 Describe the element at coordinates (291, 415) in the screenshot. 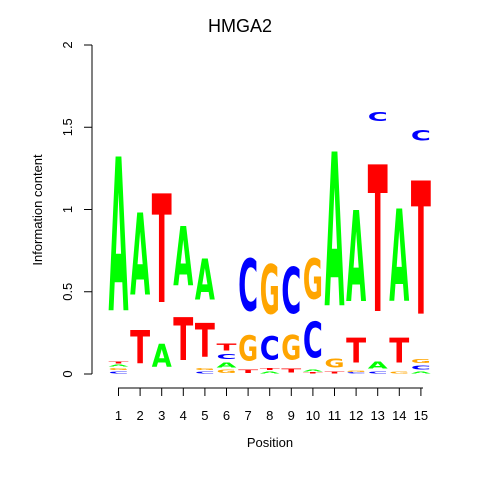

I see `x-tick-label: 9` at that location.